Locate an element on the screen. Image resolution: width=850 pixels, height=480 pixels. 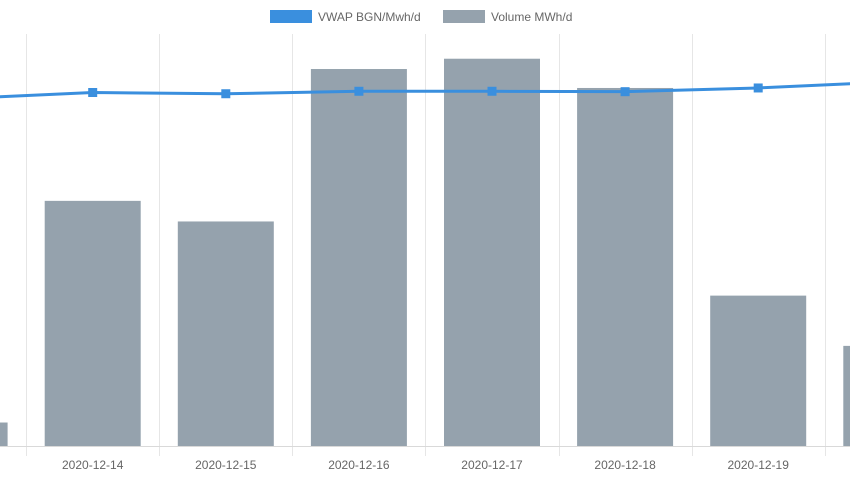
legend: VWAP BGN/Mwh/d Volume MWh/d is located at coordinates (421, 17).